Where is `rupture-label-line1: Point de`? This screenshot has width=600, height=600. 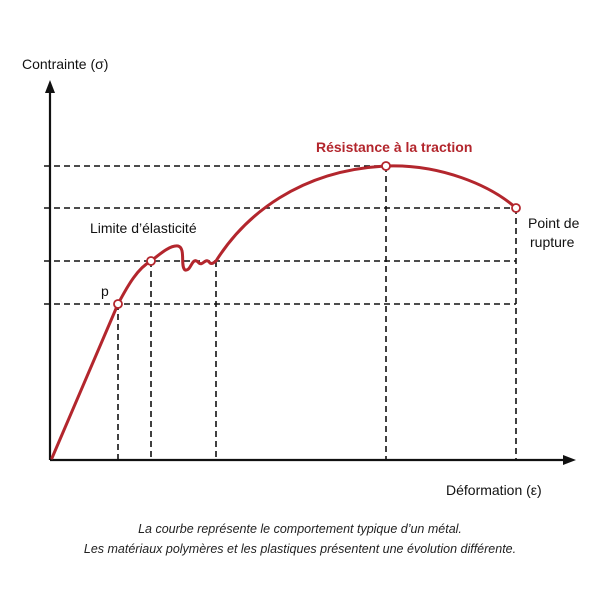
rupture-label-line1: Point de is located at coordinates (554, 223).